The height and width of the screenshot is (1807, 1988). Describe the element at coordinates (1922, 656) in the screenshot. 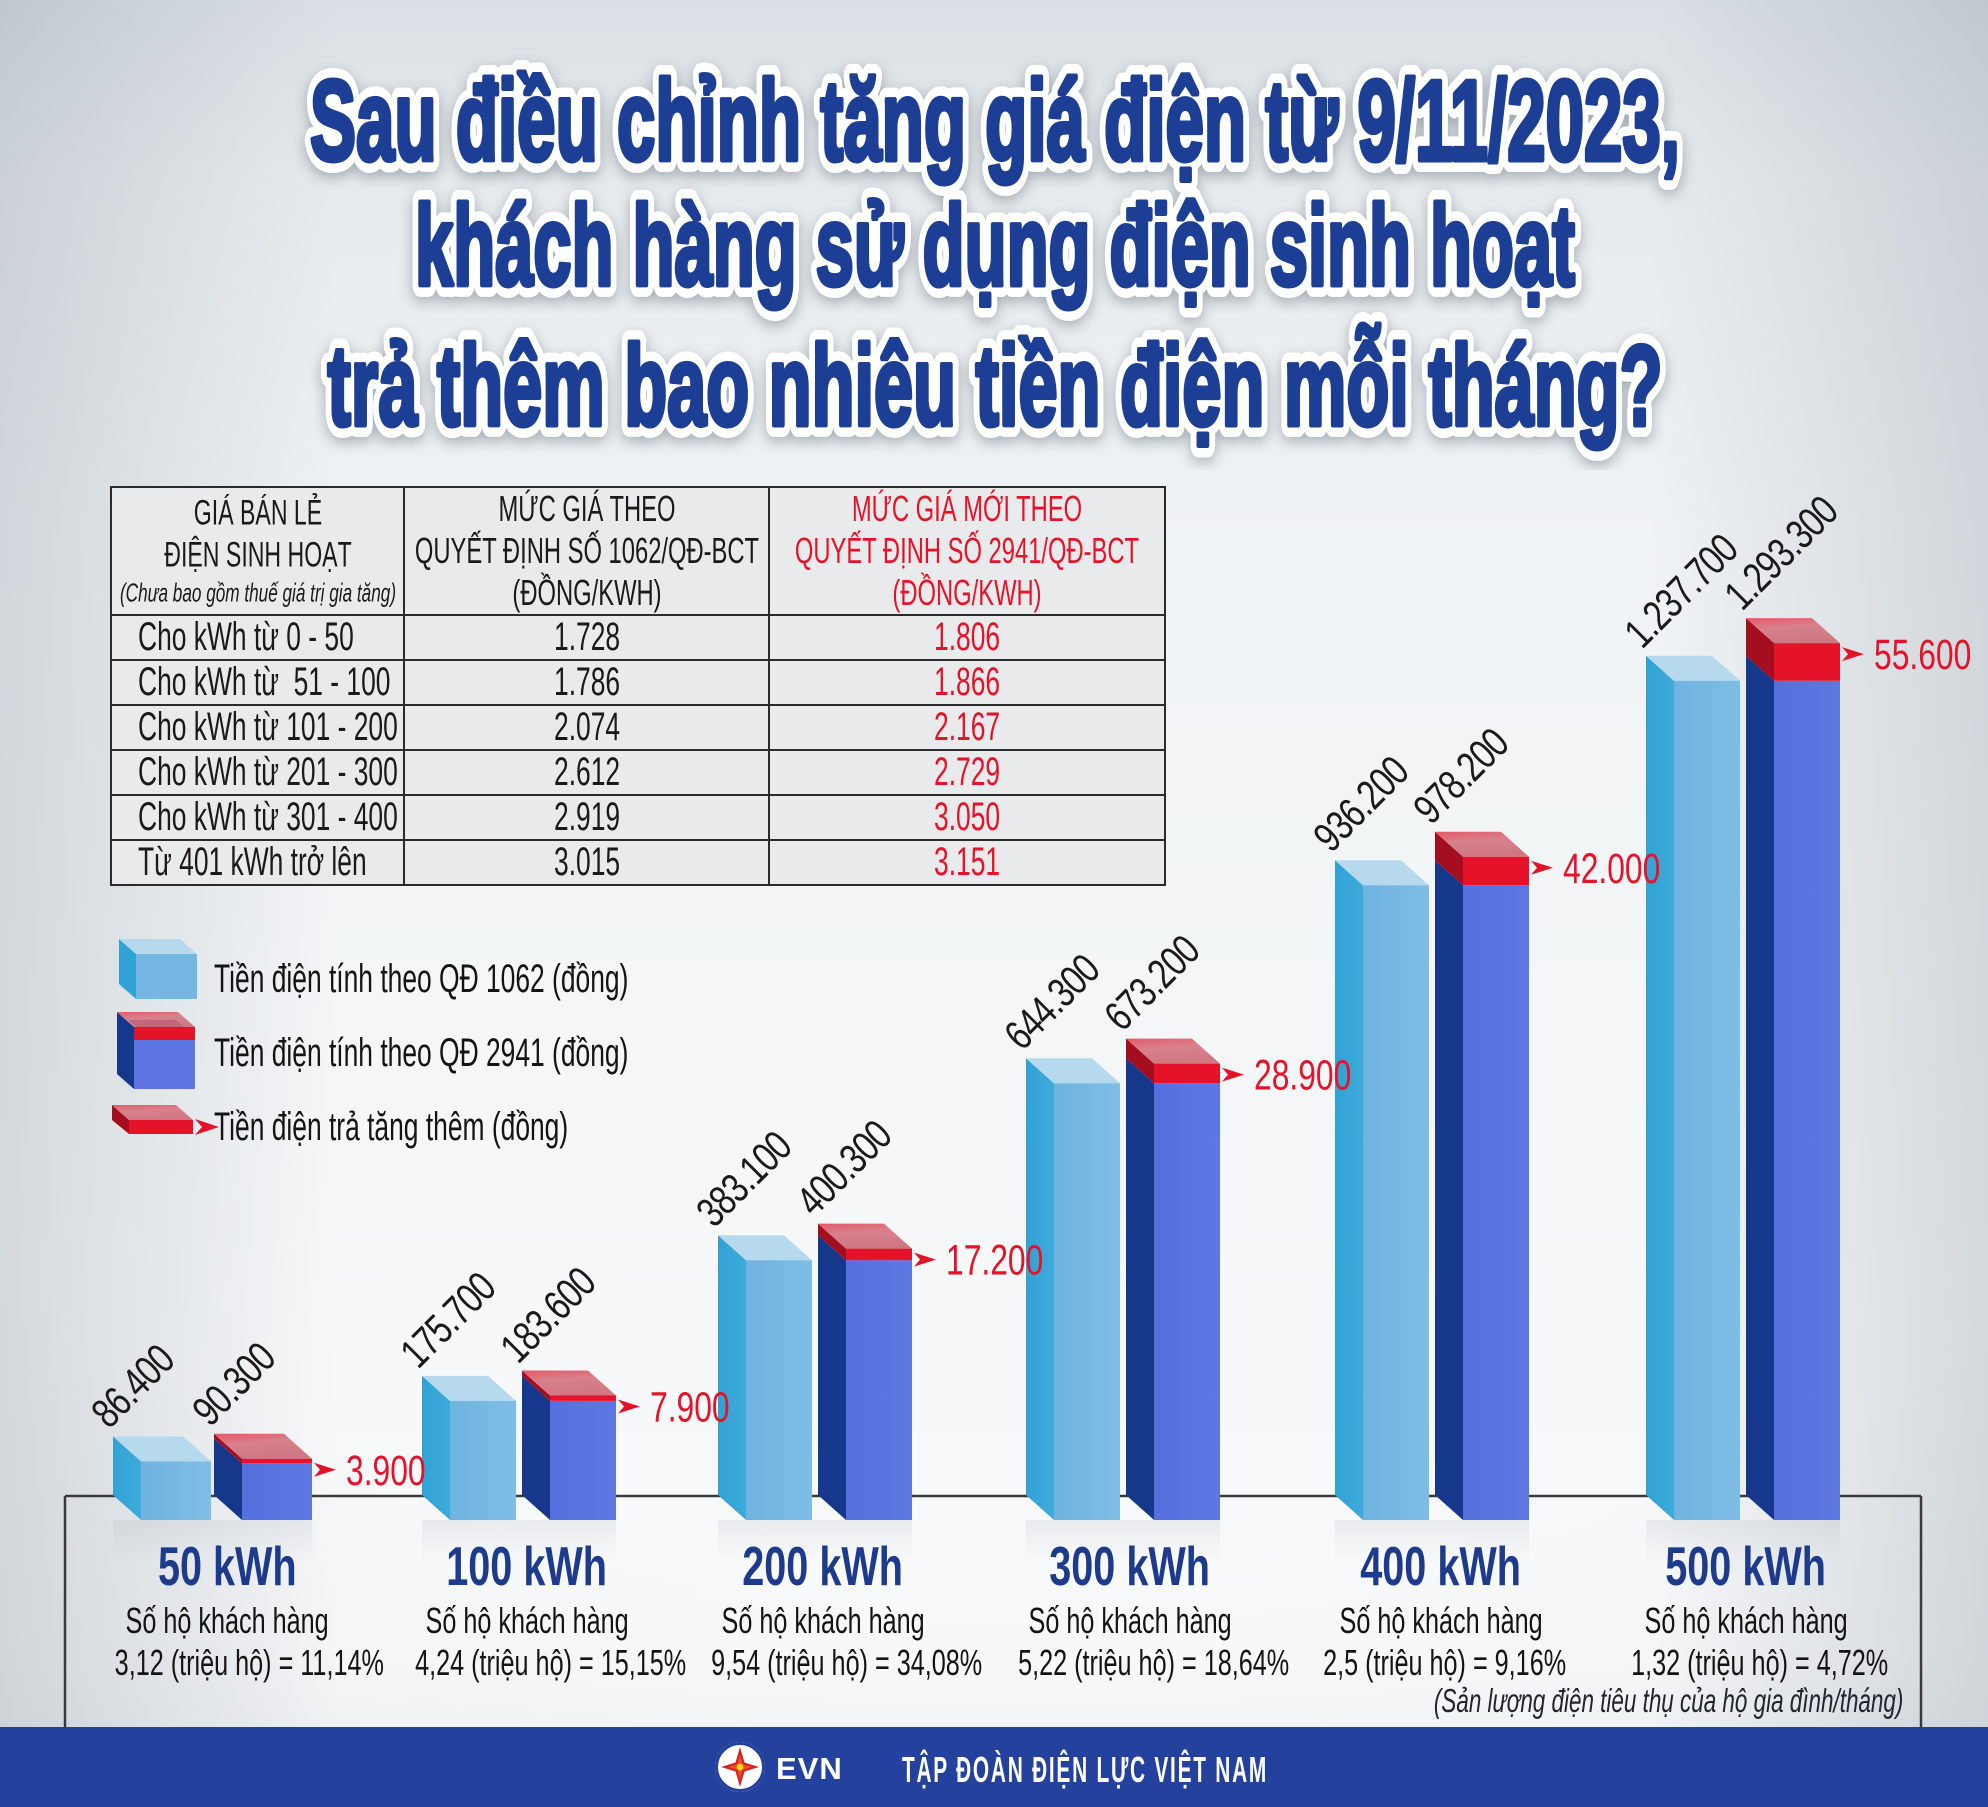

I see `svg-text: 55.600` at that location.